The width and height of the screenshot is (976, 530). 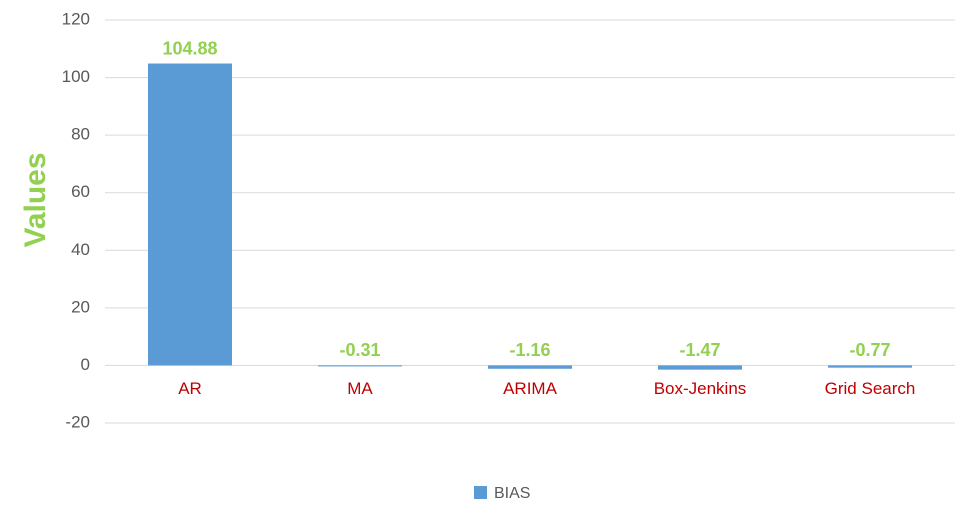 I want to click on y-tick-label: 40, so click(x=80, y=249).